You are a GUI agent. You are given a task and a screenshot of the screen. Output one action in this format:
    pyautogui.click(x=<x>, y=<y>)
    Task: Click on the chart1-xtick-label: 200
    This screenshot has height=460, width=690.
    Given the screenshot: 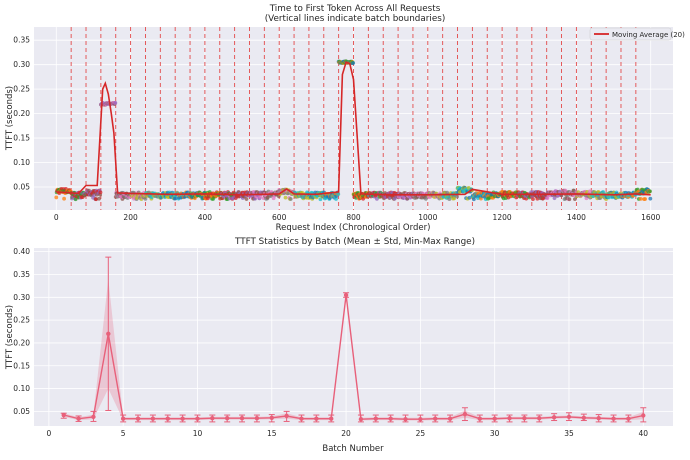 What is the action you would take?
    pyautogui.click(x=130, y=217)
    